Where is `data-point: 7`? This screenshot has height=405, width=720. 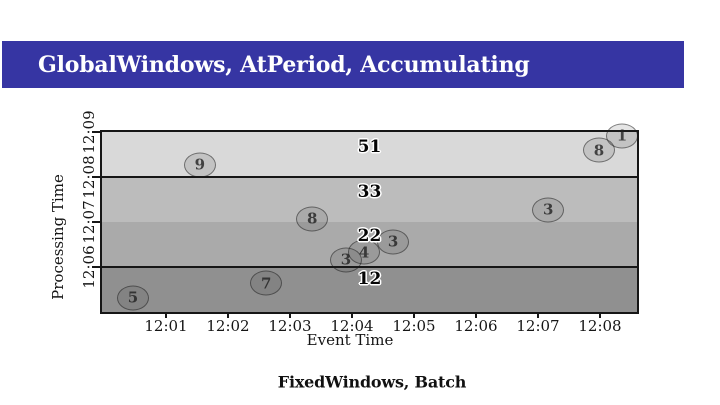
data-point: 7 is located at coordinates (266, 283).